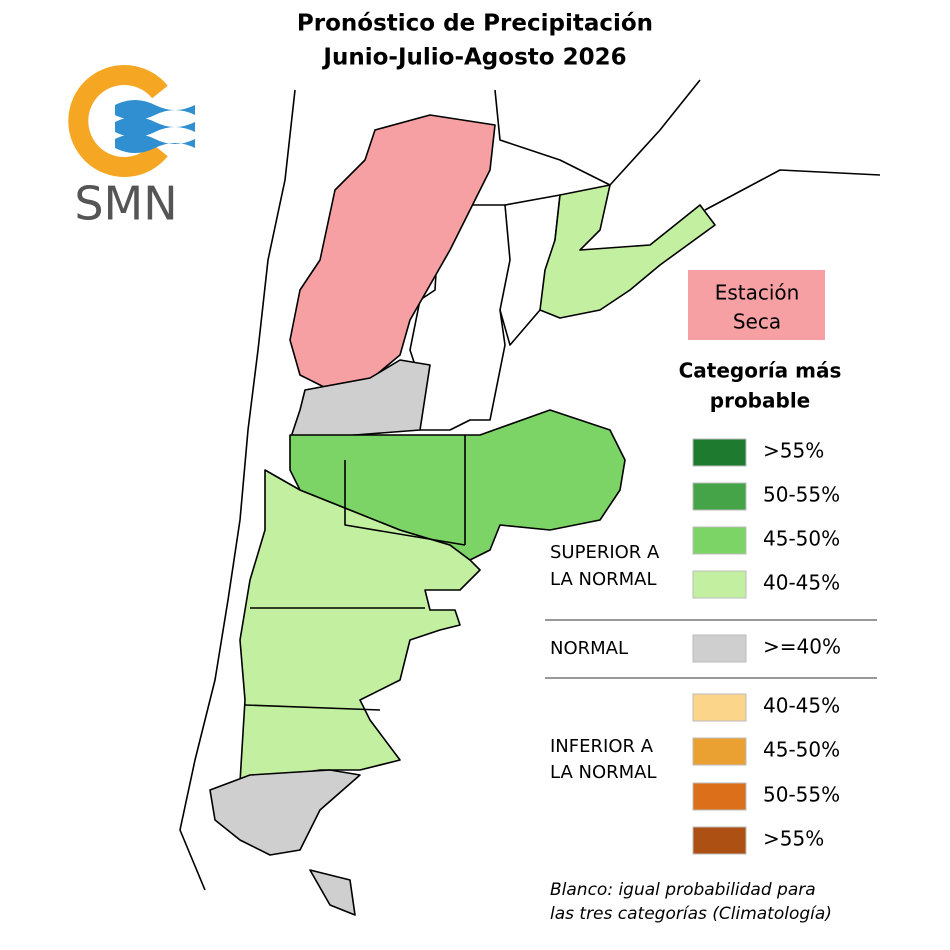 This screenshot has height=950, width=950. What do you see at coordinates (473, 58) in the screenshot?
I see `title-line-2: Junio-Julio-Agosto 2026` at bounding box center [473, 58].